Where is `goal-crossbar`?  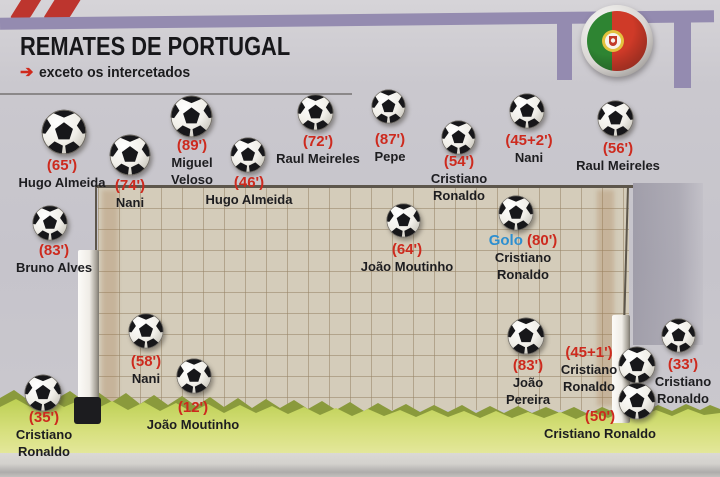 goal-crossbar is located at coordinates (364, 186).